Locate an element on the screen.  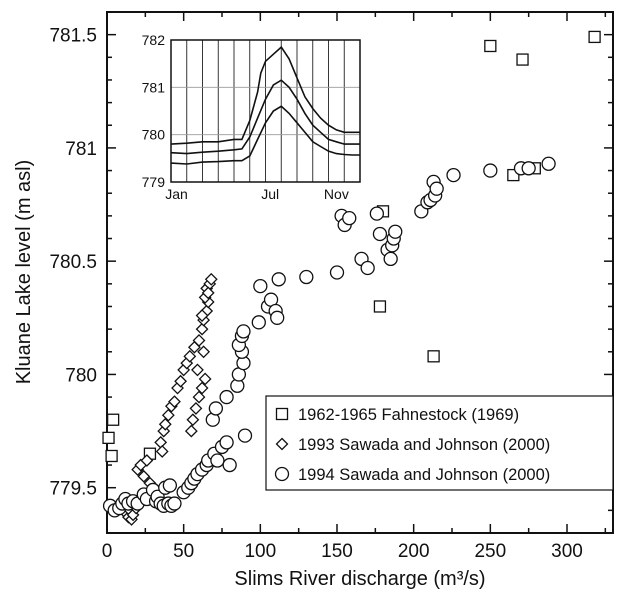
inset-grid is located at coordinates (265, 111).